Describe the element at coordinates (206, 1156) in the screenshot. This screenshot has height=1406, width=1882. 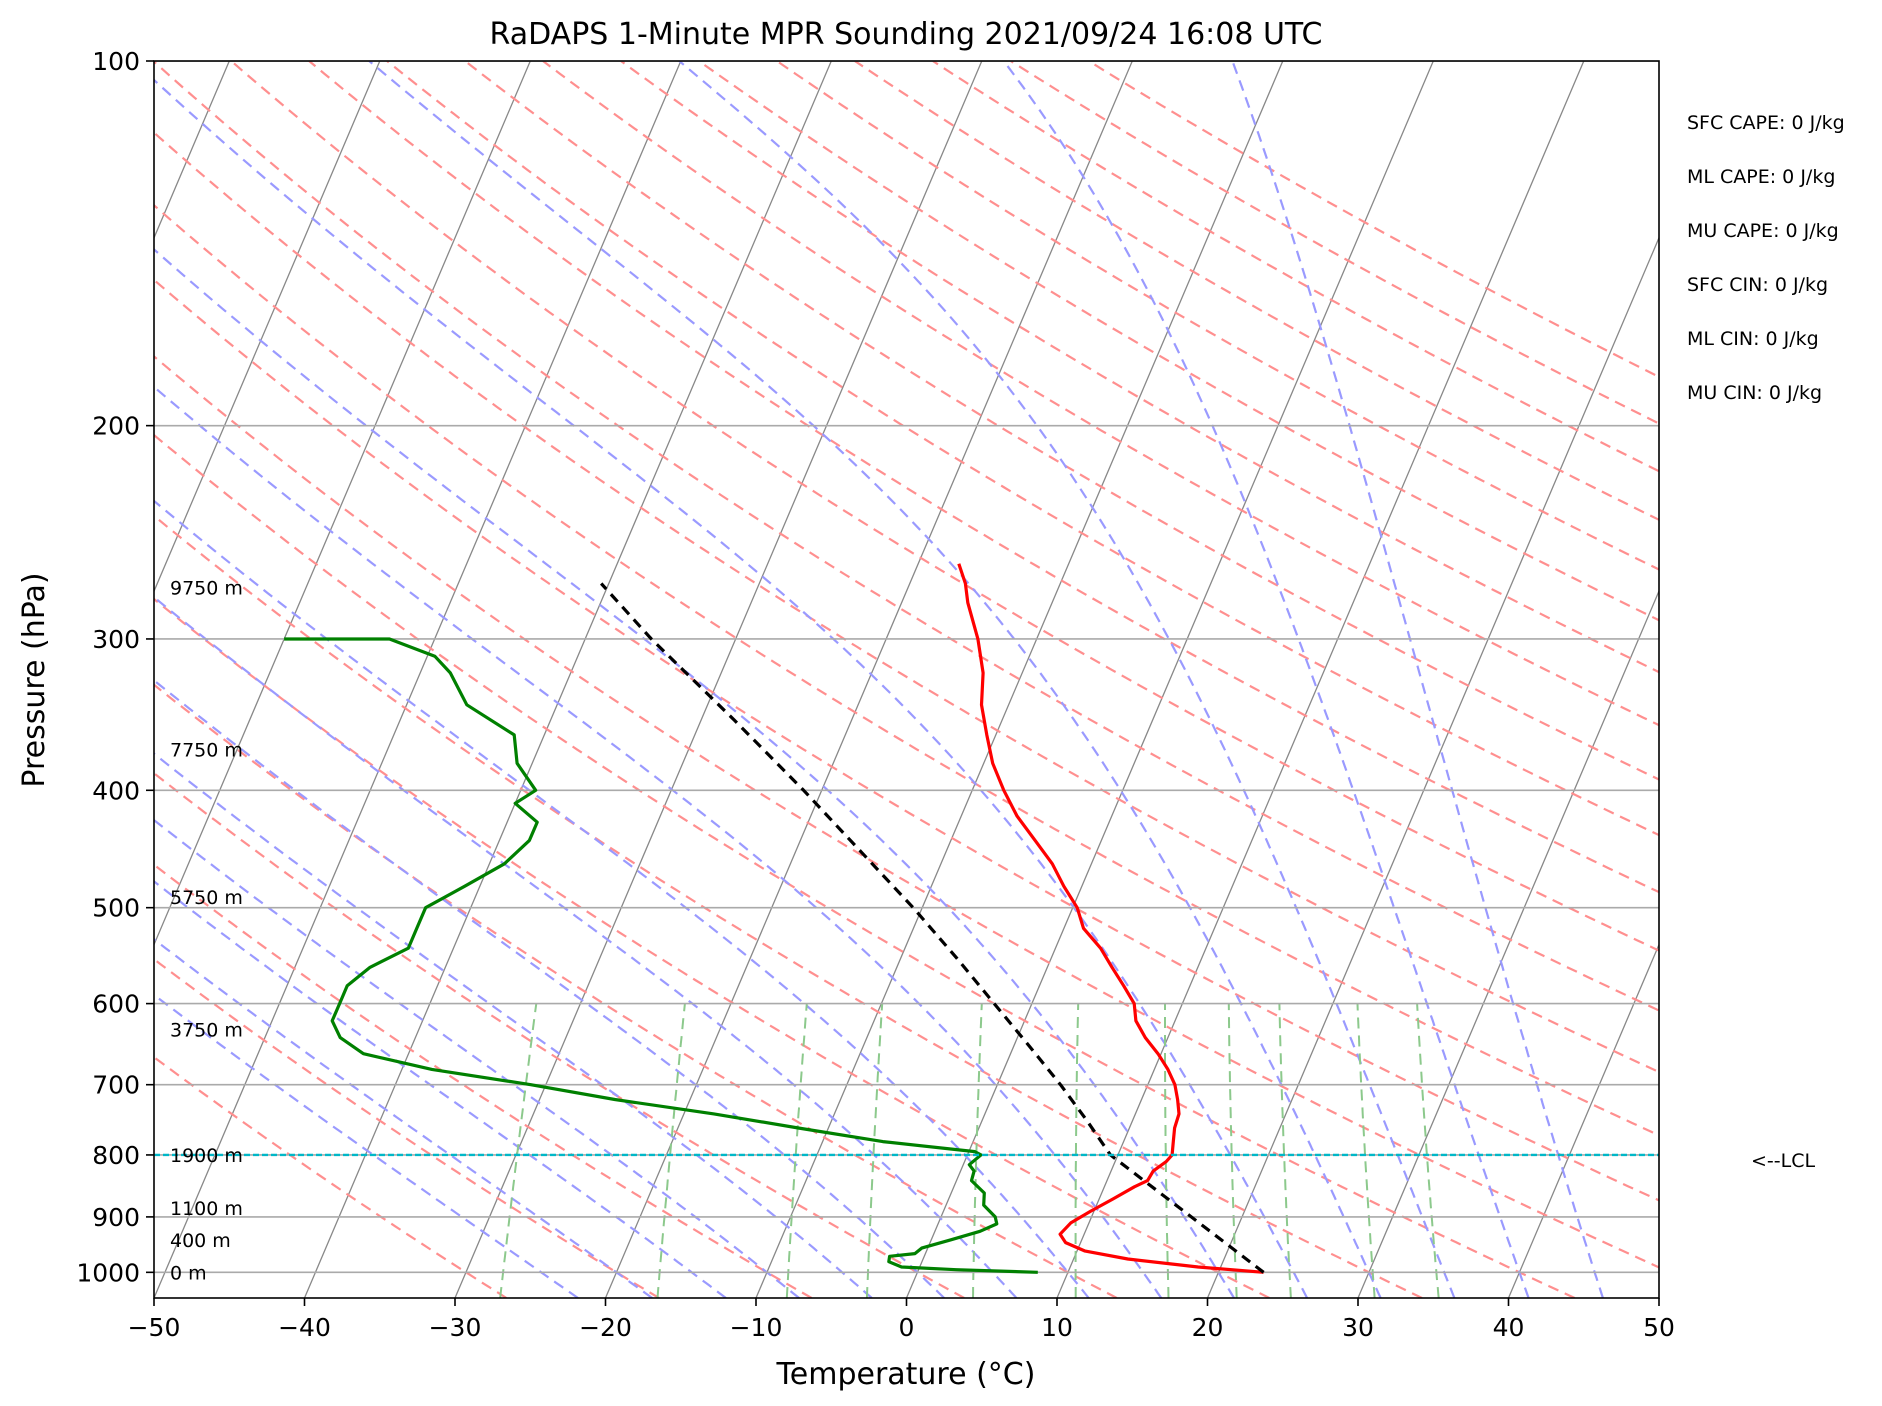
I see `height-label: 1900 m` at that location.